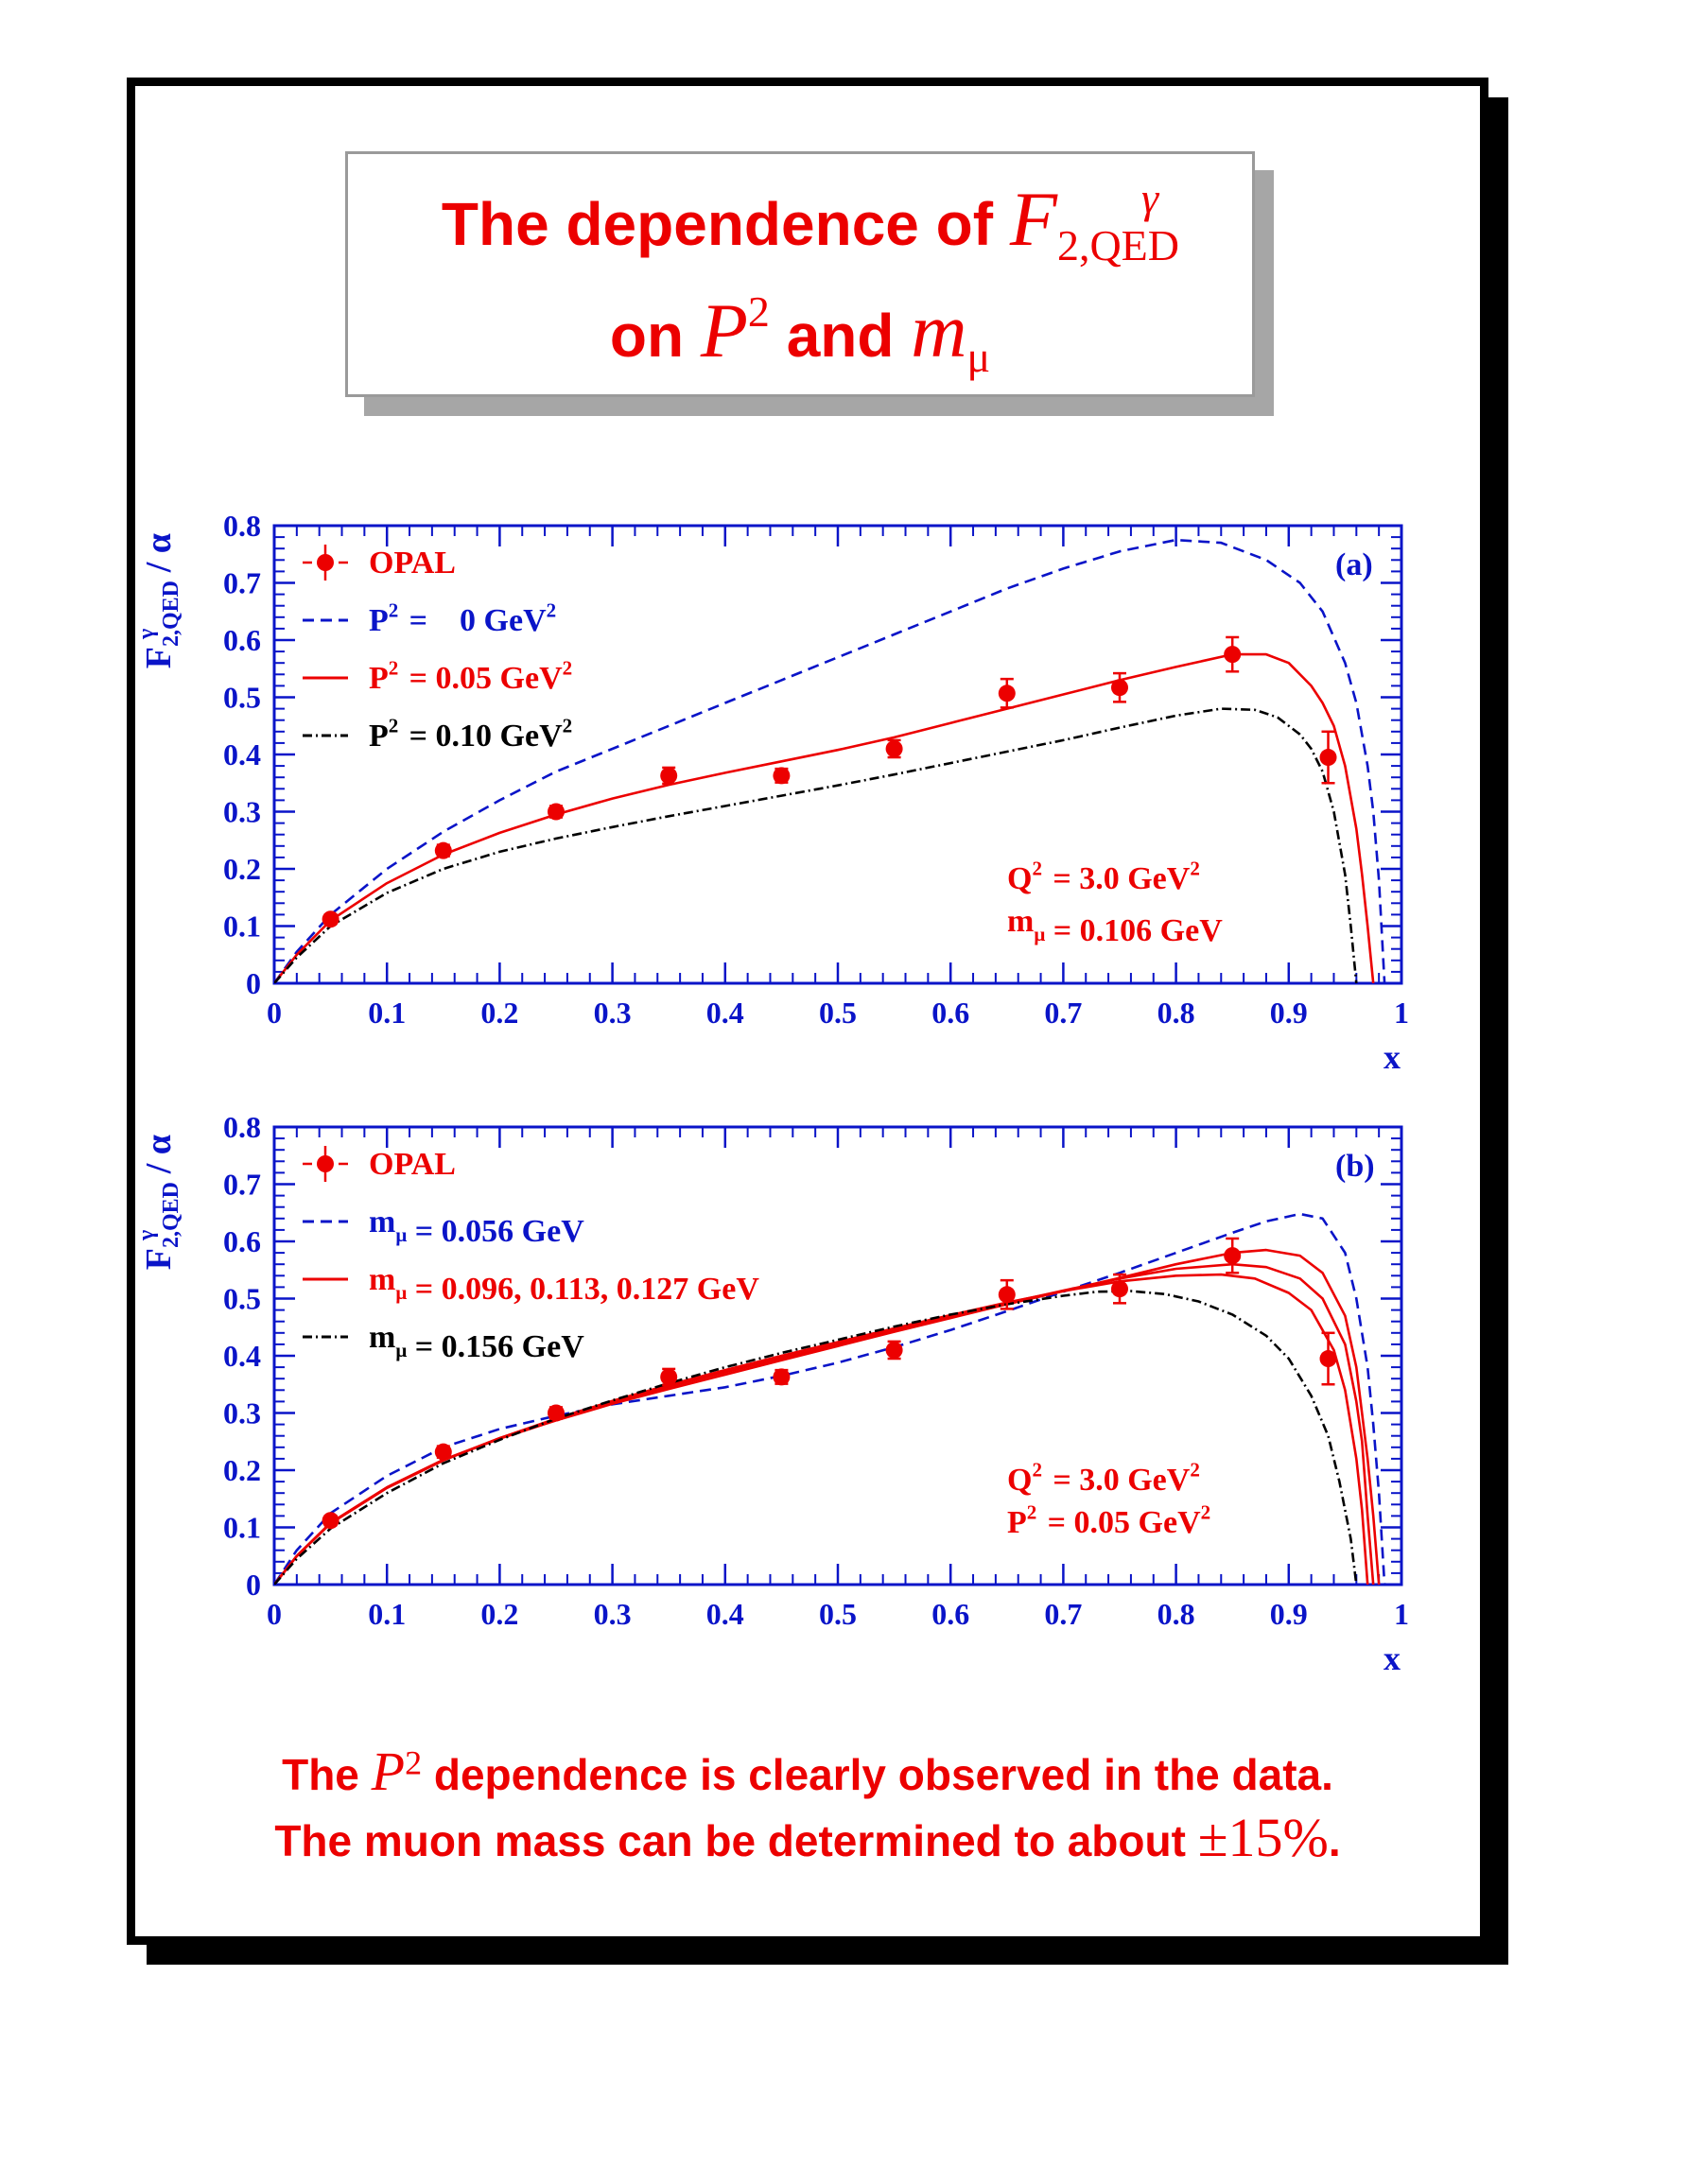 The width and height of the screenshot is (1688, 2184). Describe the element at coordinates (655, 336) in the screenshot. I see `title-text-on: on` at that location.